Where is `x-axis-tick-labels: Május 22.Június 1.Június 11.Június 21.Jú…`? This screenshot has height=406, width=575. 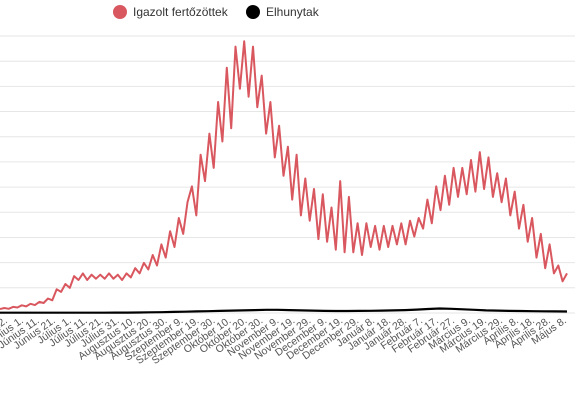
x-axis-tick-labels: Május 22.Június 1.Június 11.Június 21.Jú… is located at coordinates (284, 340).